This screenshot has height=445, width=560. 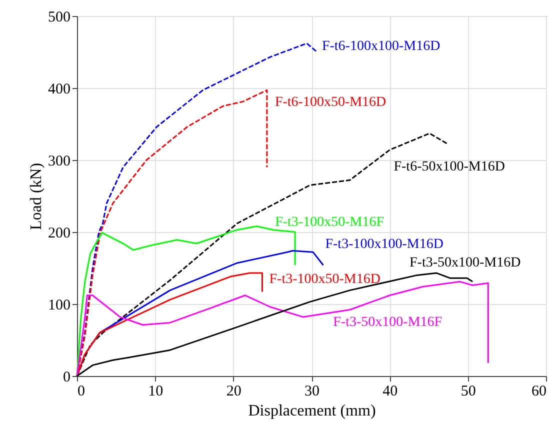 I want to click on series-label: F-t6-50x100-M16D, so click(x=449, y=166).